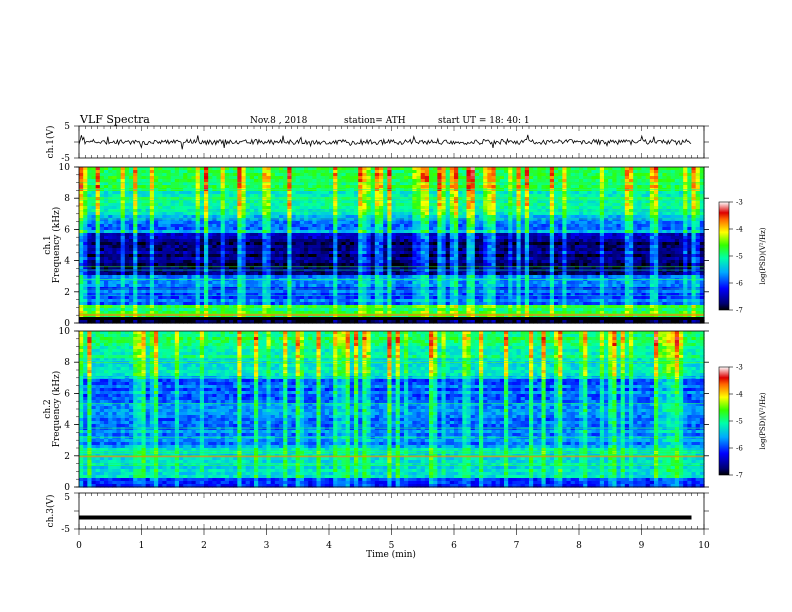  What do you see at coordinates (50, 142) in the screenshot?
I see `ch1-ylabel: ch.1(V)` at bounding box center [50, 142].